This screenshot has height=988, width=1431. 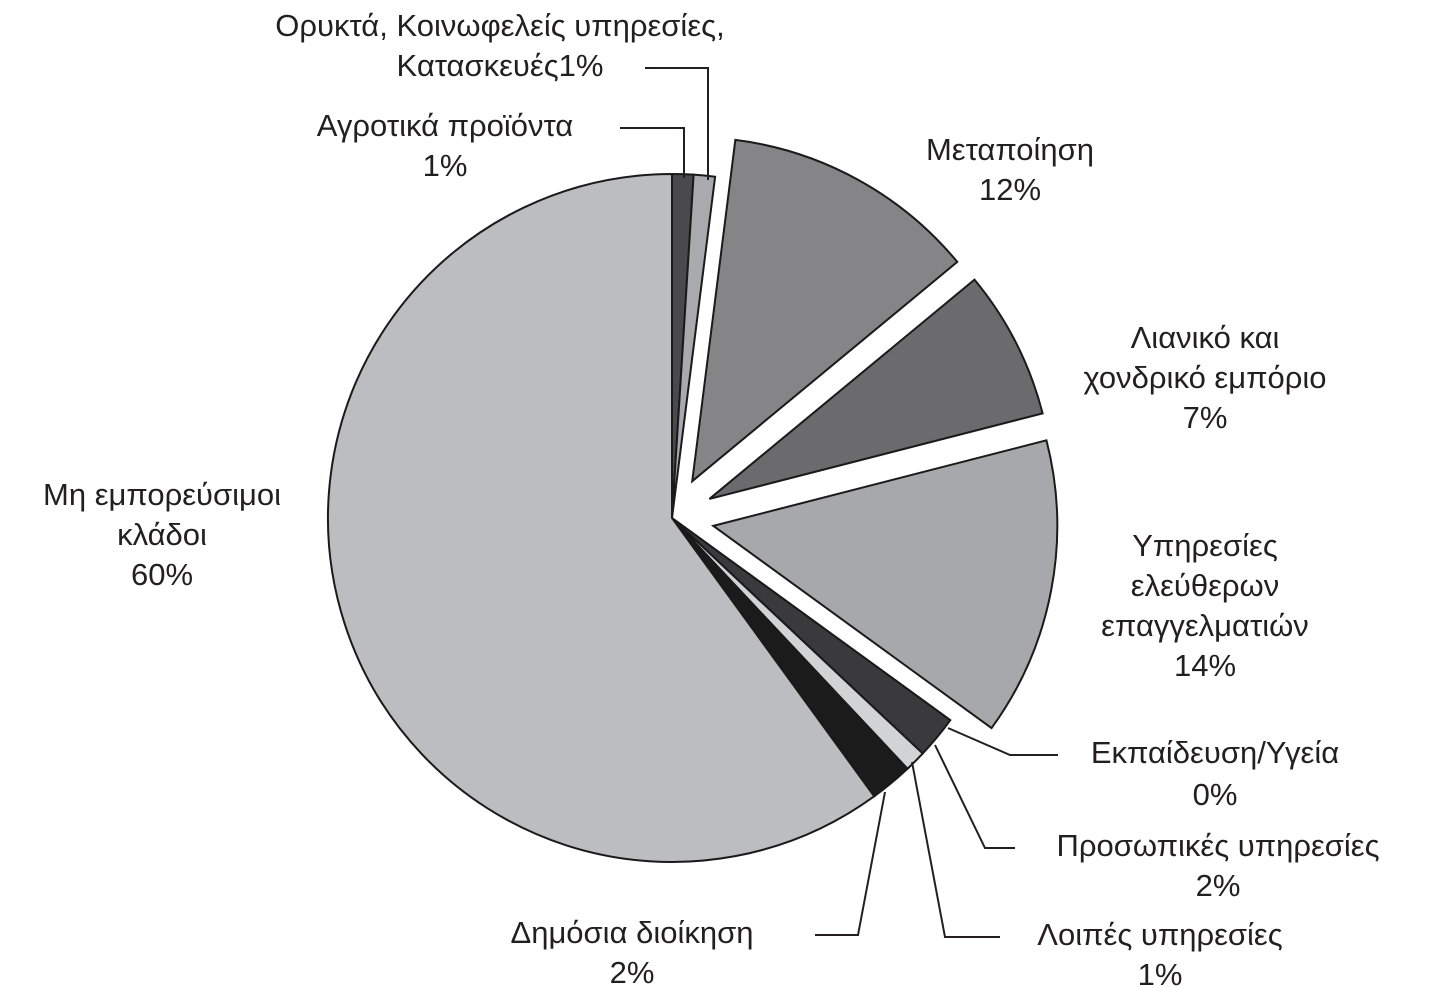 I want to click on category-label: Δημόσια διοίκηση, so click(x=632, y=932).